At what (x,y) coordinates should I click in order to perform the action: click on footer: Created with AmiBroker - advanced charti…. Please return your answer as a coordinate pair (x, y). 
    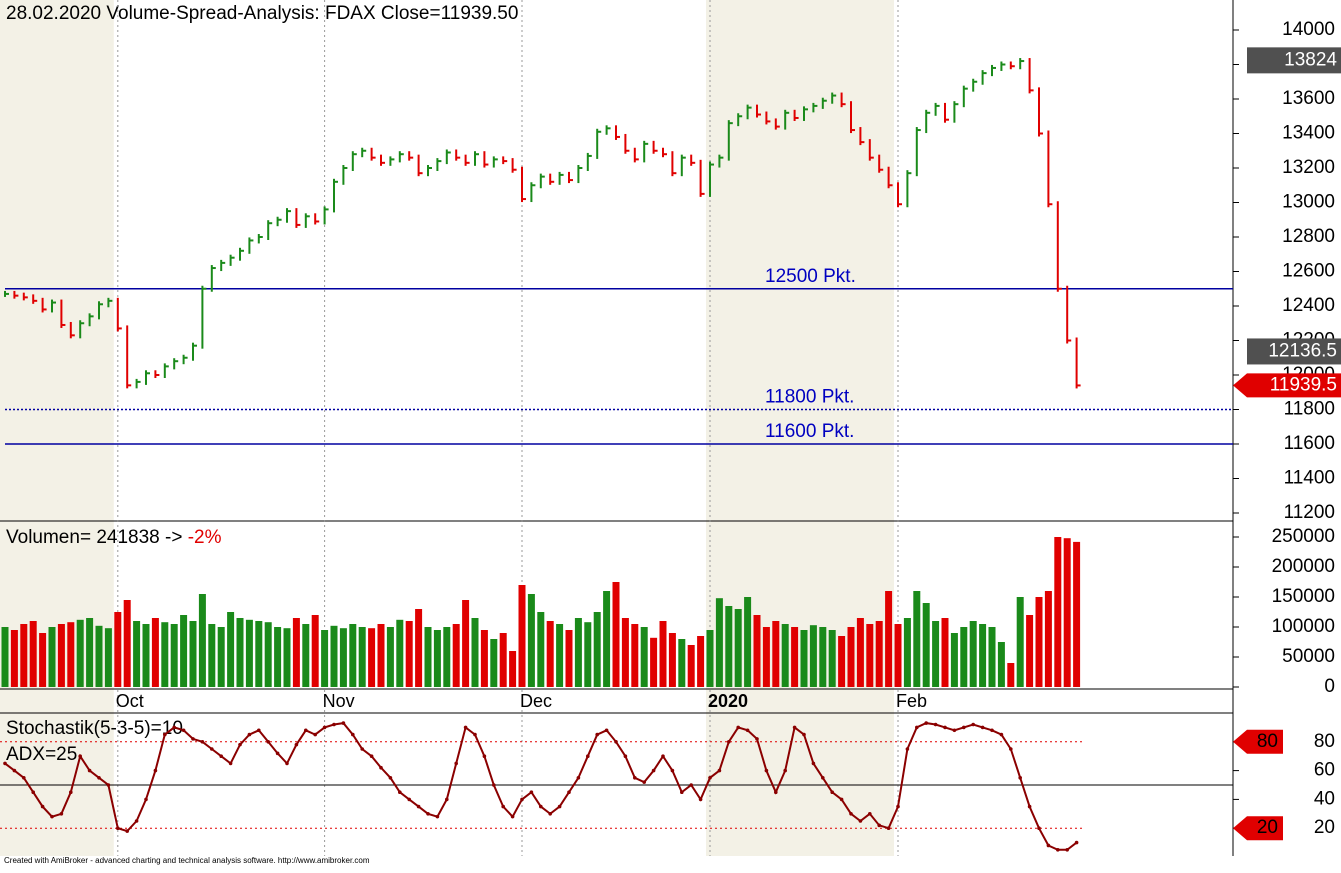
    Looking at the image, I should click on (187, 860).